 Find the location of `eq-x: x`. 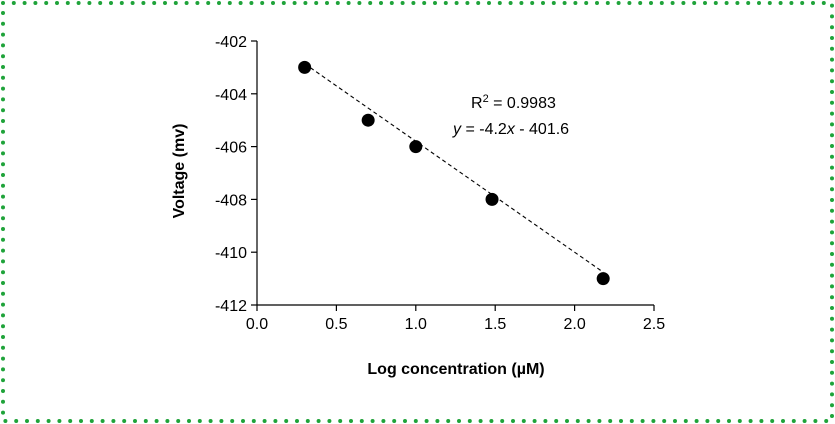

eq-x: x is located at coordinates (511, 129).